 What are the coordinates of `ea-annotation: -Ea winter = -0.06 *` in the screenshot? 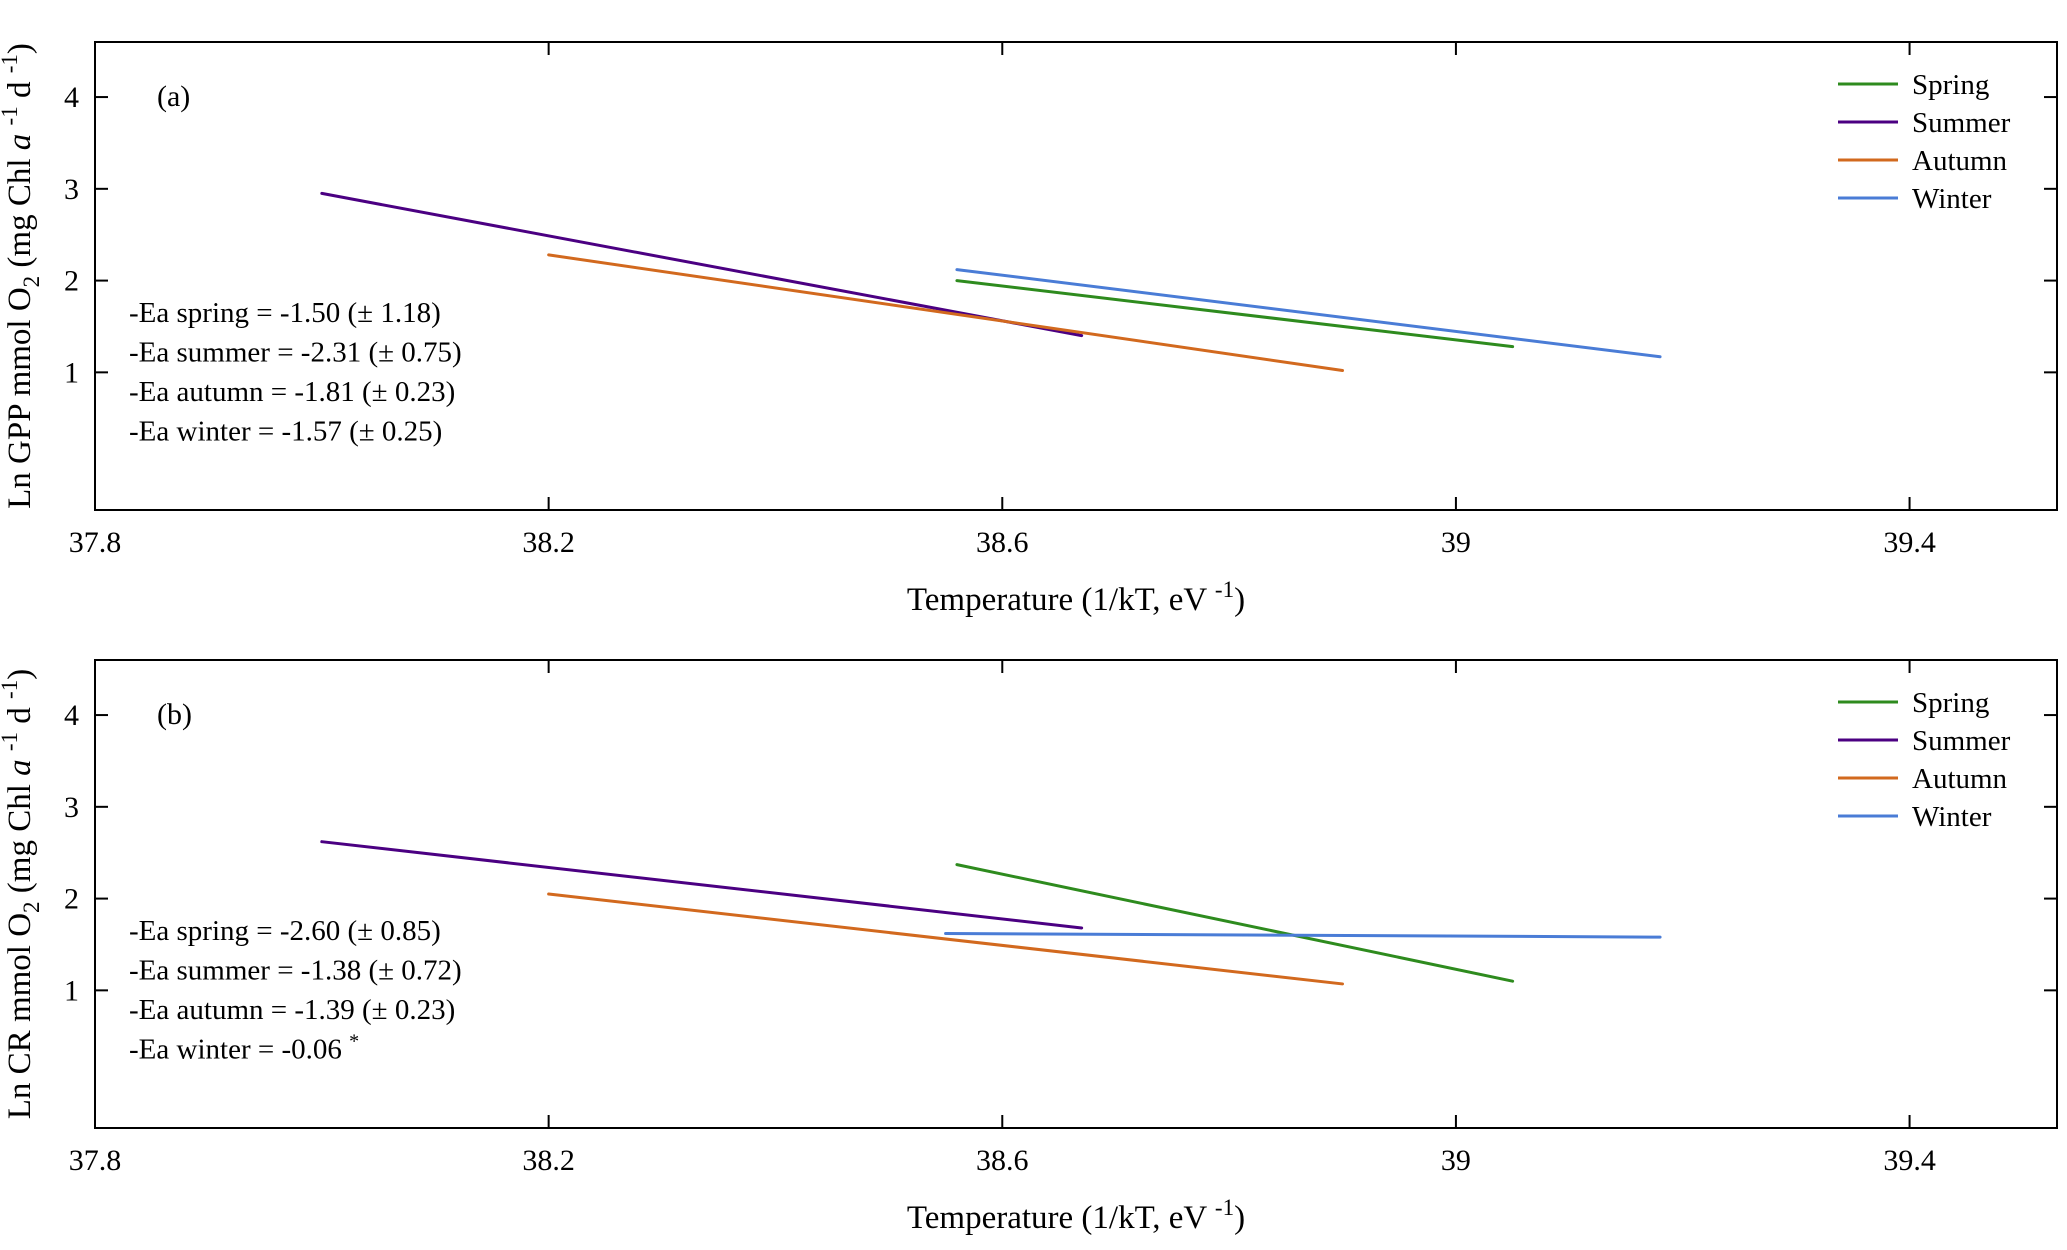 It's located at (244, 1047).